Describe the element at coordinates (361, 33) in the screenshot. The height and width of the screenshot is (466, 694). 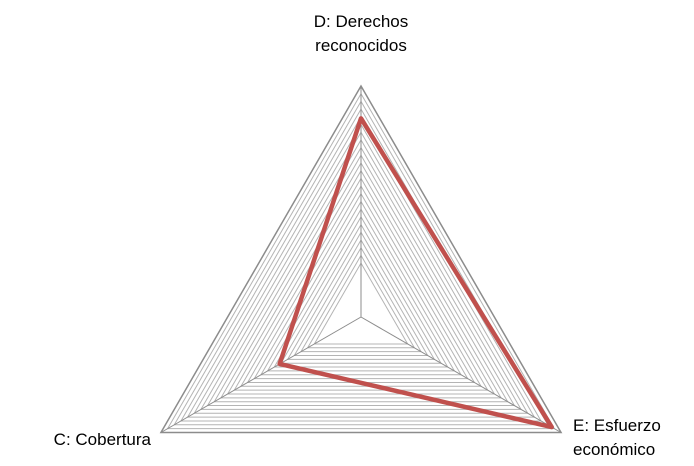
I see `axis-label: D: Derechos reconocidos` at that location.